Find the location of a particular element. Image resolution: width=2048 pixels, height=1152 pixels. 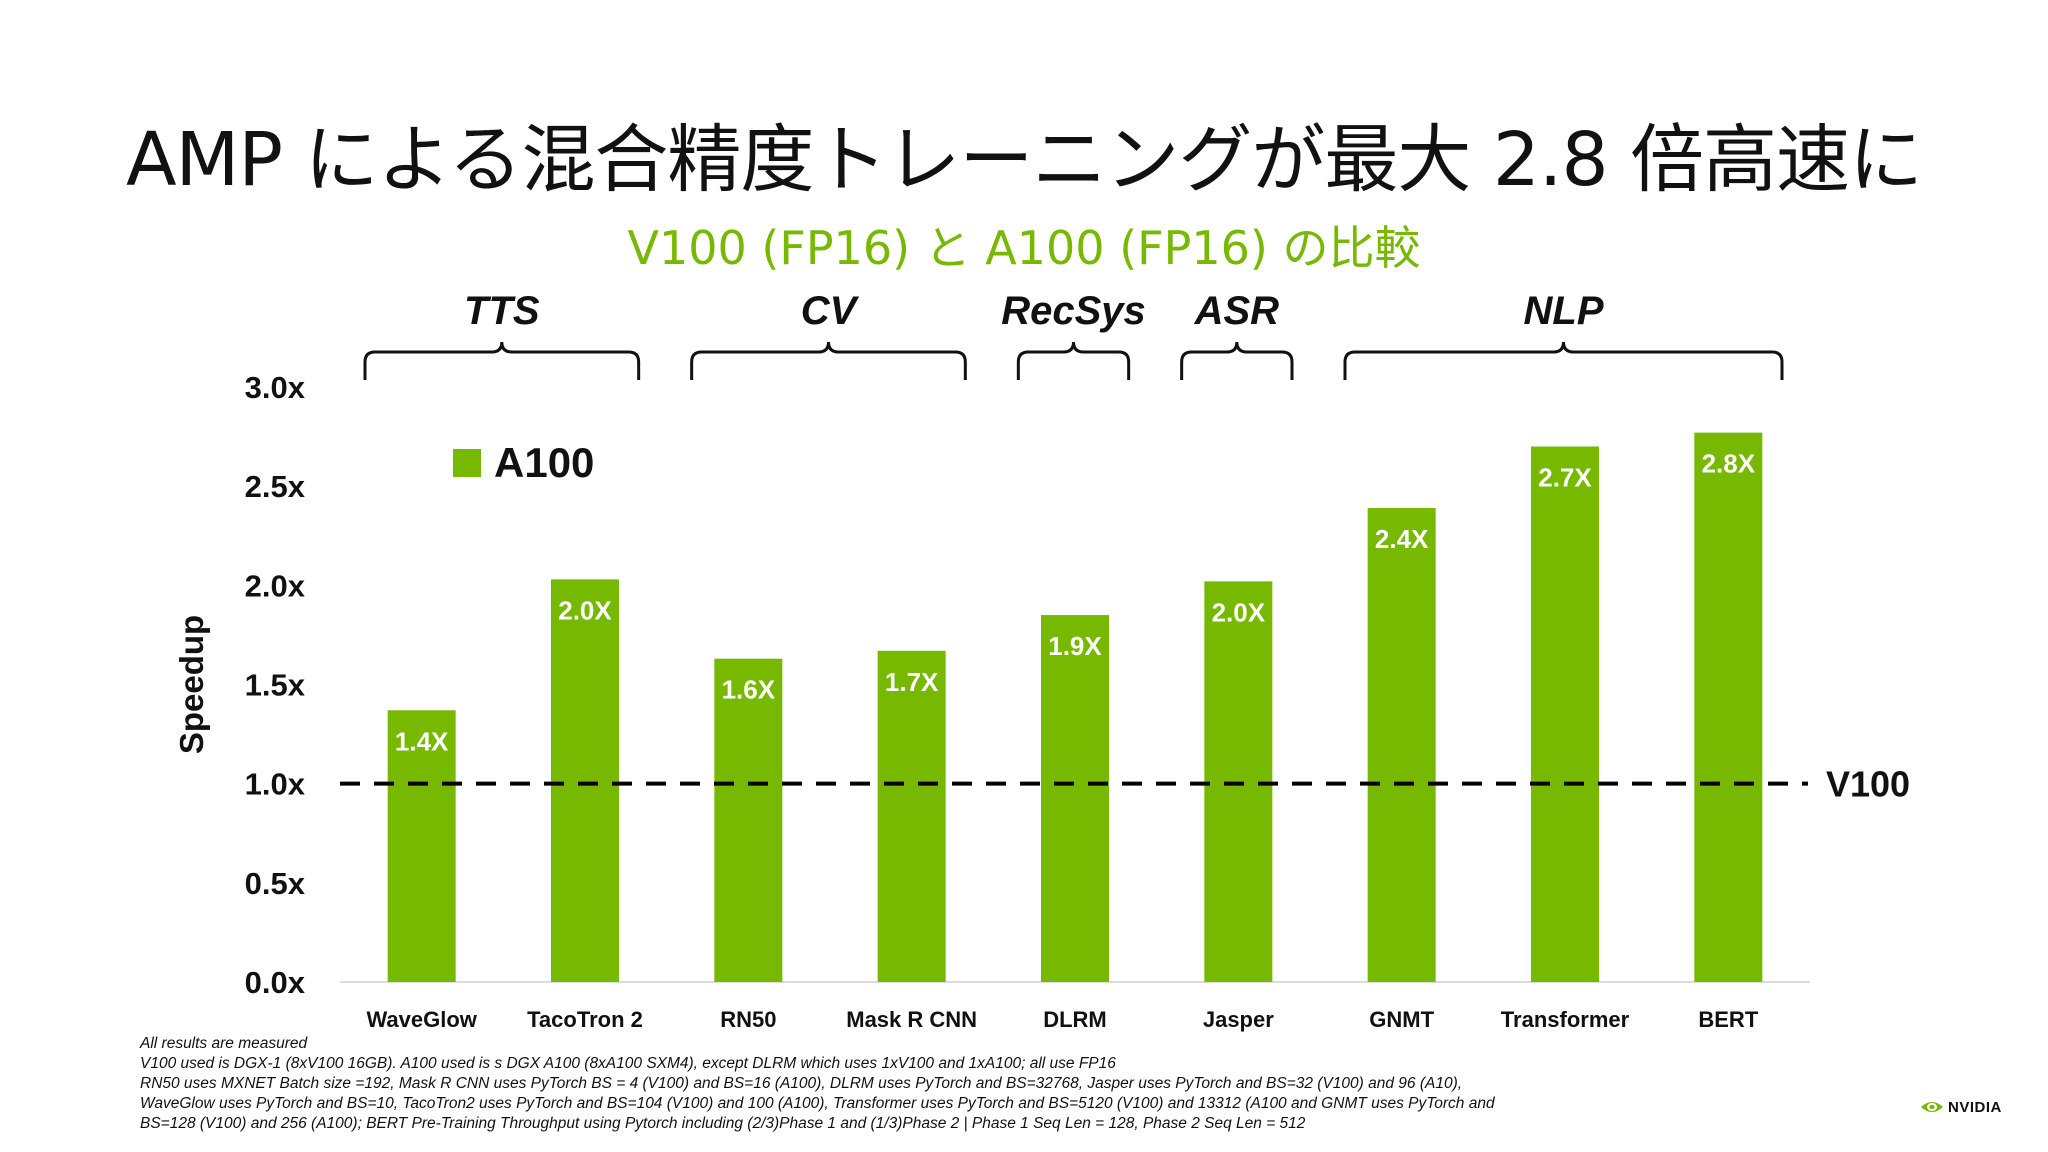

x-category-label: RN50 is located at coordinates (748, 1019).